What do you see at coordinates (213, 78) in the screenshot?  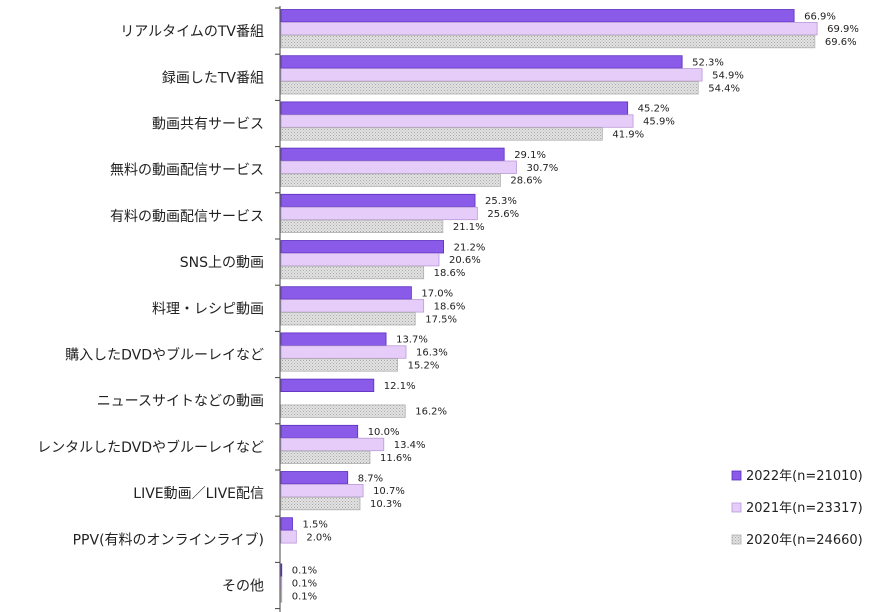 I see `category-label: 録画したTV番組` at bounding box center [213, 78].